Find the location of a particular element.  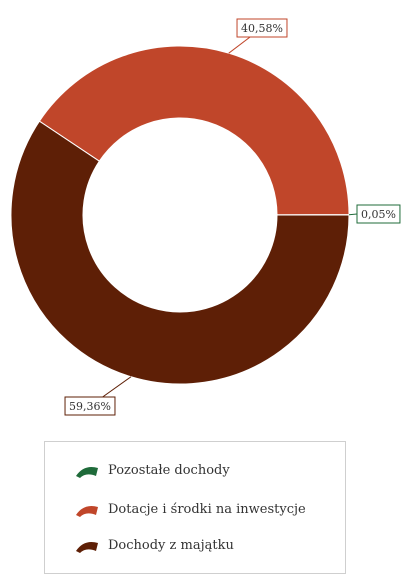

data-label-text: 59,36% is located at coordinates (90, 406).